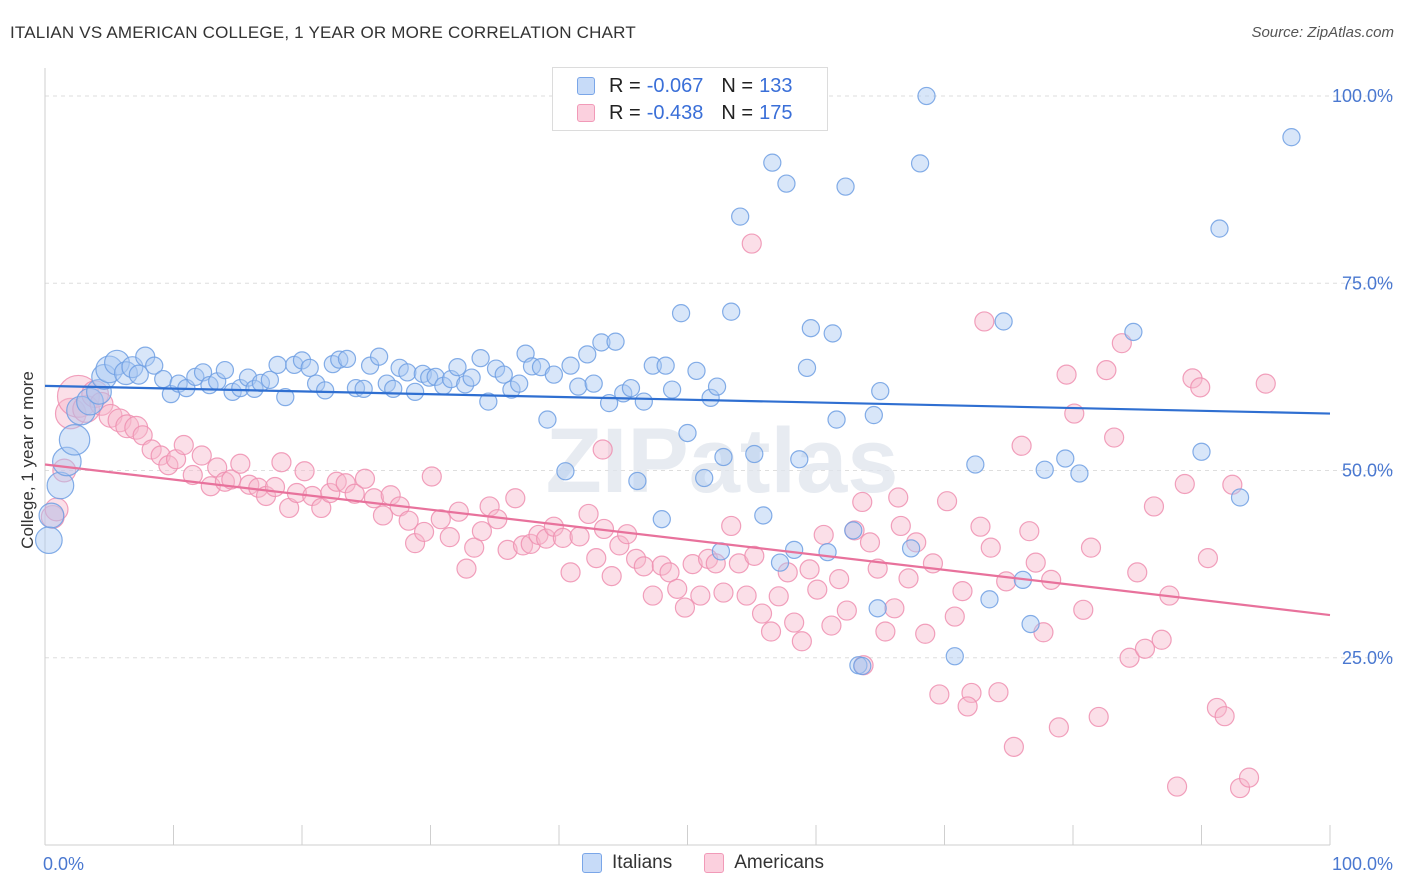 Image resolution: width=1406 pixels, height=892 pixels. What do you see at coordinates (675, 85) in the screenshot?
I see `legend-r-value-italians: -0.067` at bounding box center [675, 85].